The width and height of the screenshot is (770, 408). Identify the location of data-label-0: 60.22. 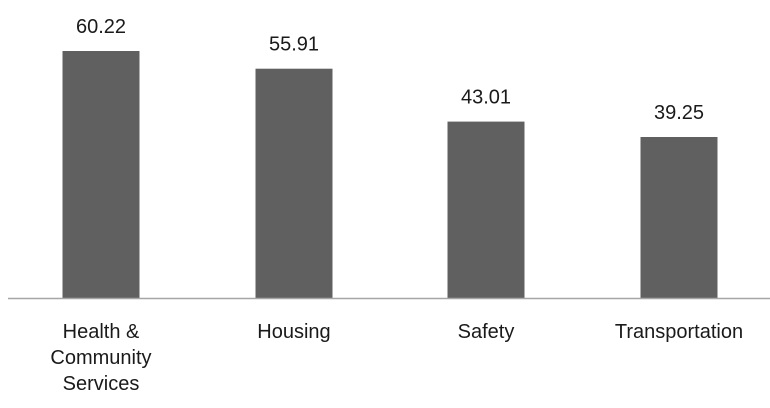
(101, 27).